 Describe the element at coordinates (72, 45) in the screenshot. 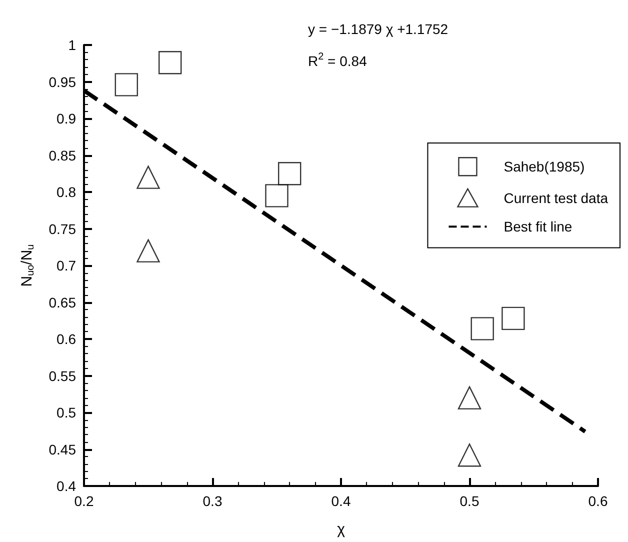

I see `y-tick-label: 1` at that location.